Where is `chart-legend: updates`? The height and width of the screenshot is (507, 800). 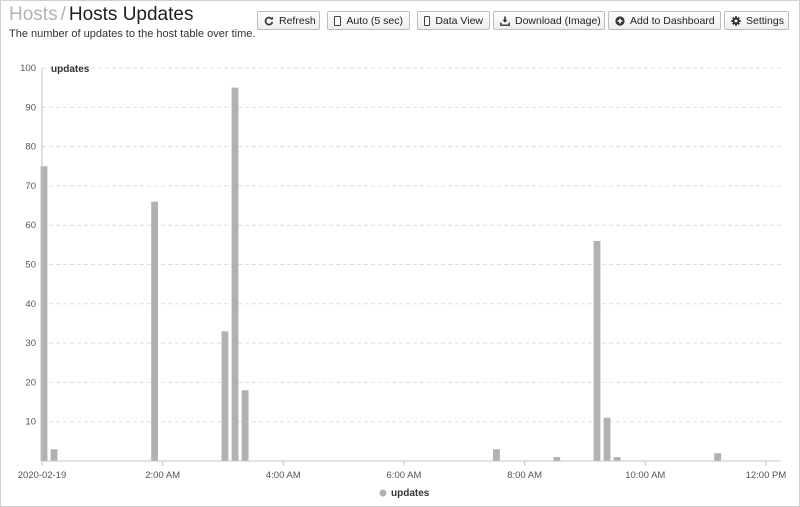
chart-legend: updates is located at coordinates (404, 493).